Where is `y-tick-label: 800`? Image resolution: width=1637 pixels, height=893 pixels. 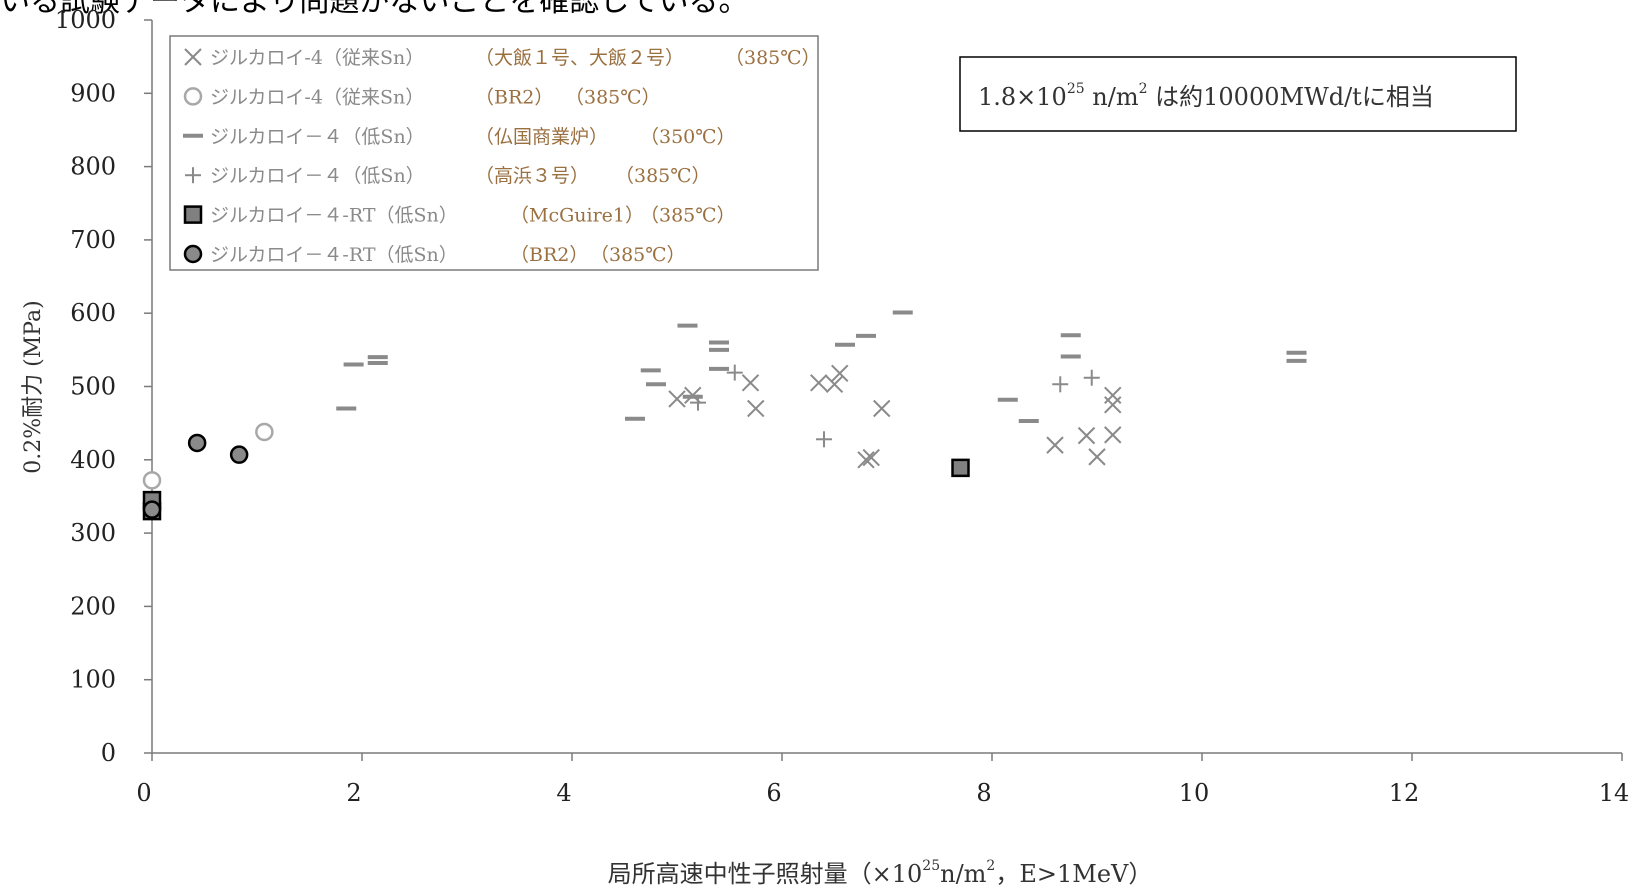
y-tick-label: 800 is located at coordinates (93, 167).